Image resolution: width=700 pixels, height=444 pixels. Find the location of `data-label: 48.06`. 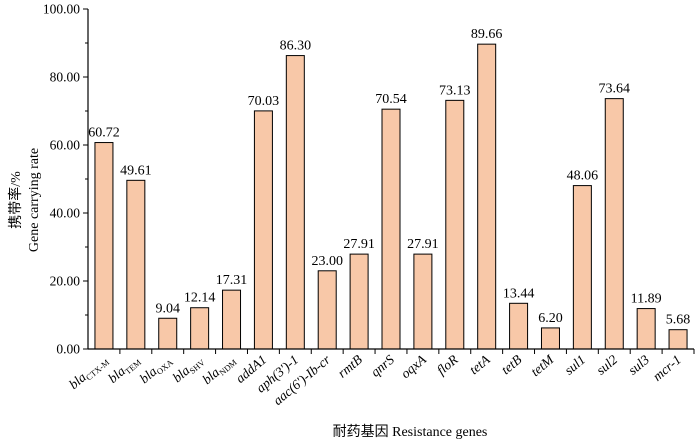

data-label: 48.06 is located at coordinates (583, 176).